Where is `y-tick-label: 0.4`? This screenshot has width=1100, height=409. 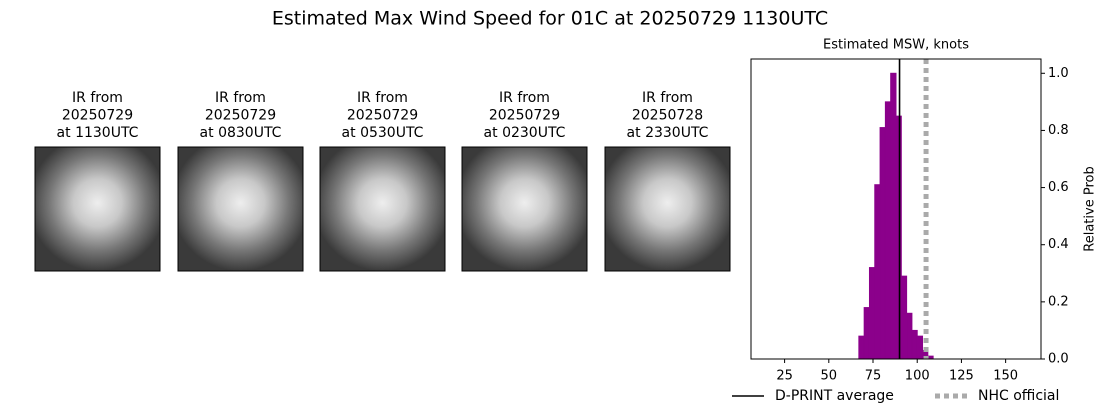
y-tick-label: 0.4 is located at coordinates (1058, 244).